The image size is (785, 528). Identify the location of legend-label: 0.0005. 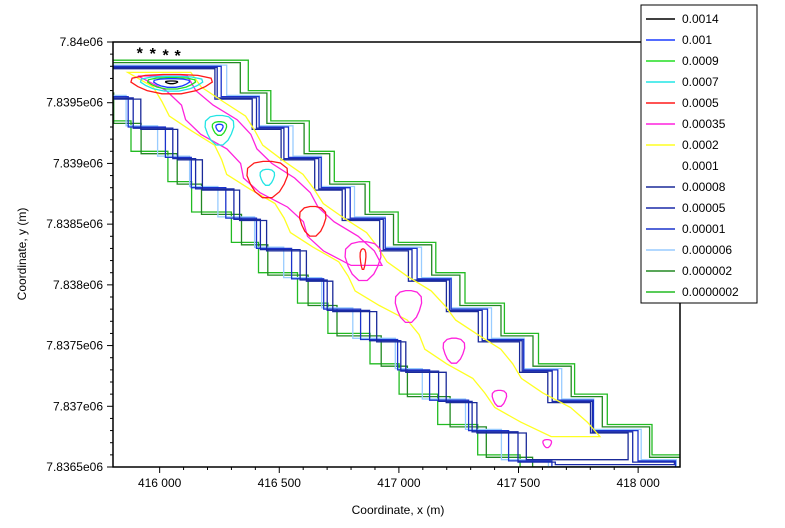
(700, 103).